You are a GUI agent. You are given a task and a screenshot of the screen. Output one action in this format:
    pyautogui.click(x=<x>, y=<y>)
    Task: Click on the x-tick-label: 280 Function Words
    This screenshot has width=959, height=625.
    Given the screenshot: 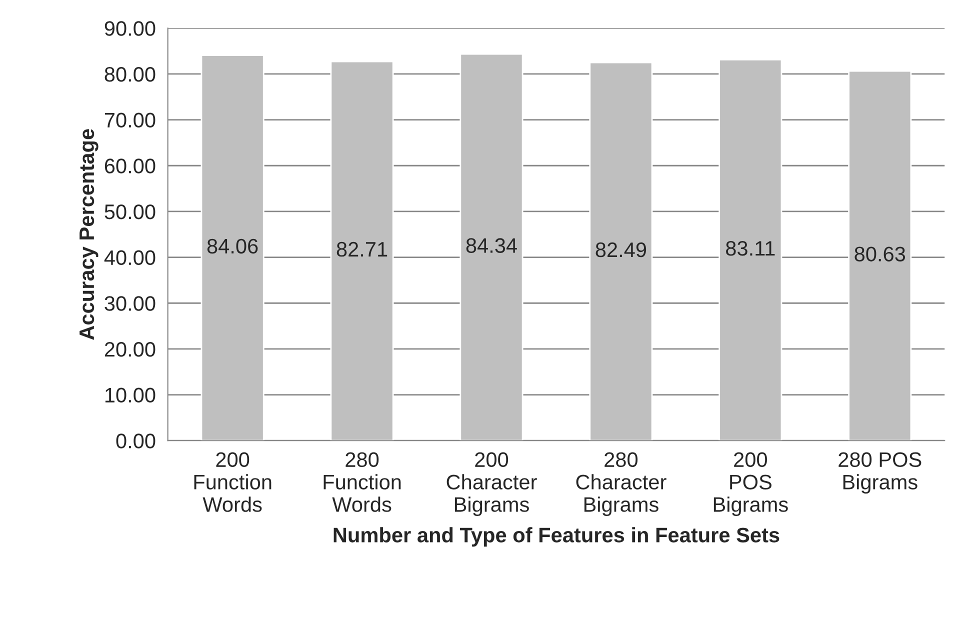 What is the action you would take?
    pyautogui.click(x=362, y=482)
    